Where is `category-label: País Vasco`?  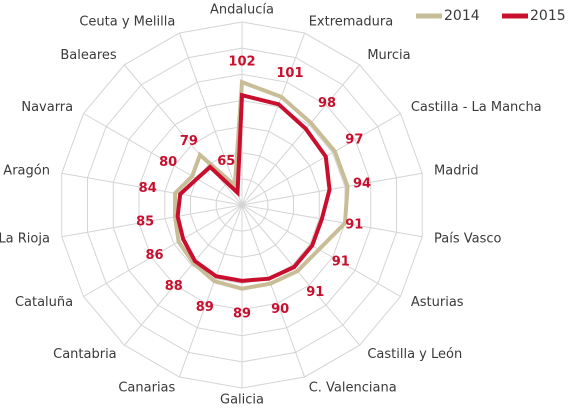
category-label: País Vasco is located at coordinates (468, 238).